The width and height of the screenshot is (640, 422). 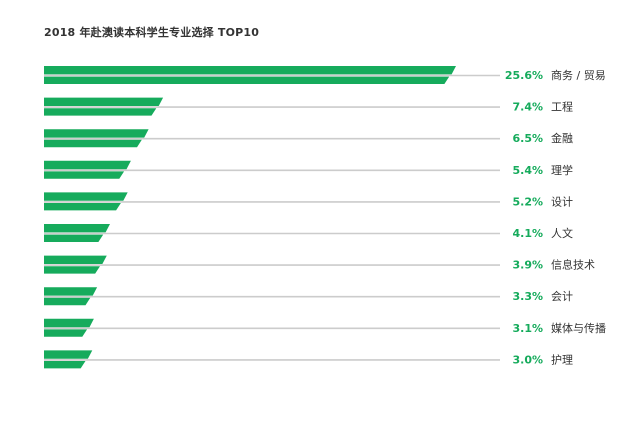 What do you see at coordinates (308, 233) in the screenshot?
I see `bar-row: 4.1% 人文` at bounding box center [308, 233].